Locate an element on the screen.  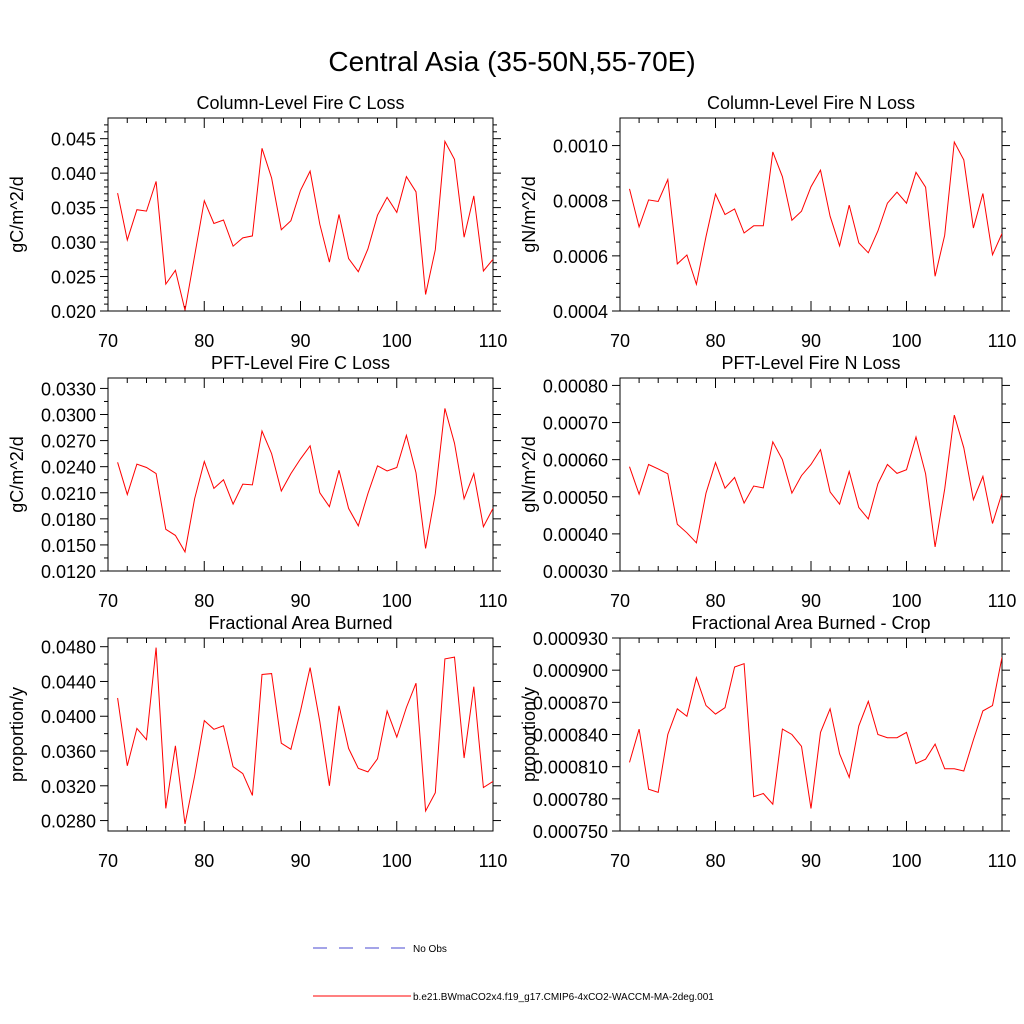
panel-title: Fractional Area Burned - Crop is located at coordinates (810, 623).